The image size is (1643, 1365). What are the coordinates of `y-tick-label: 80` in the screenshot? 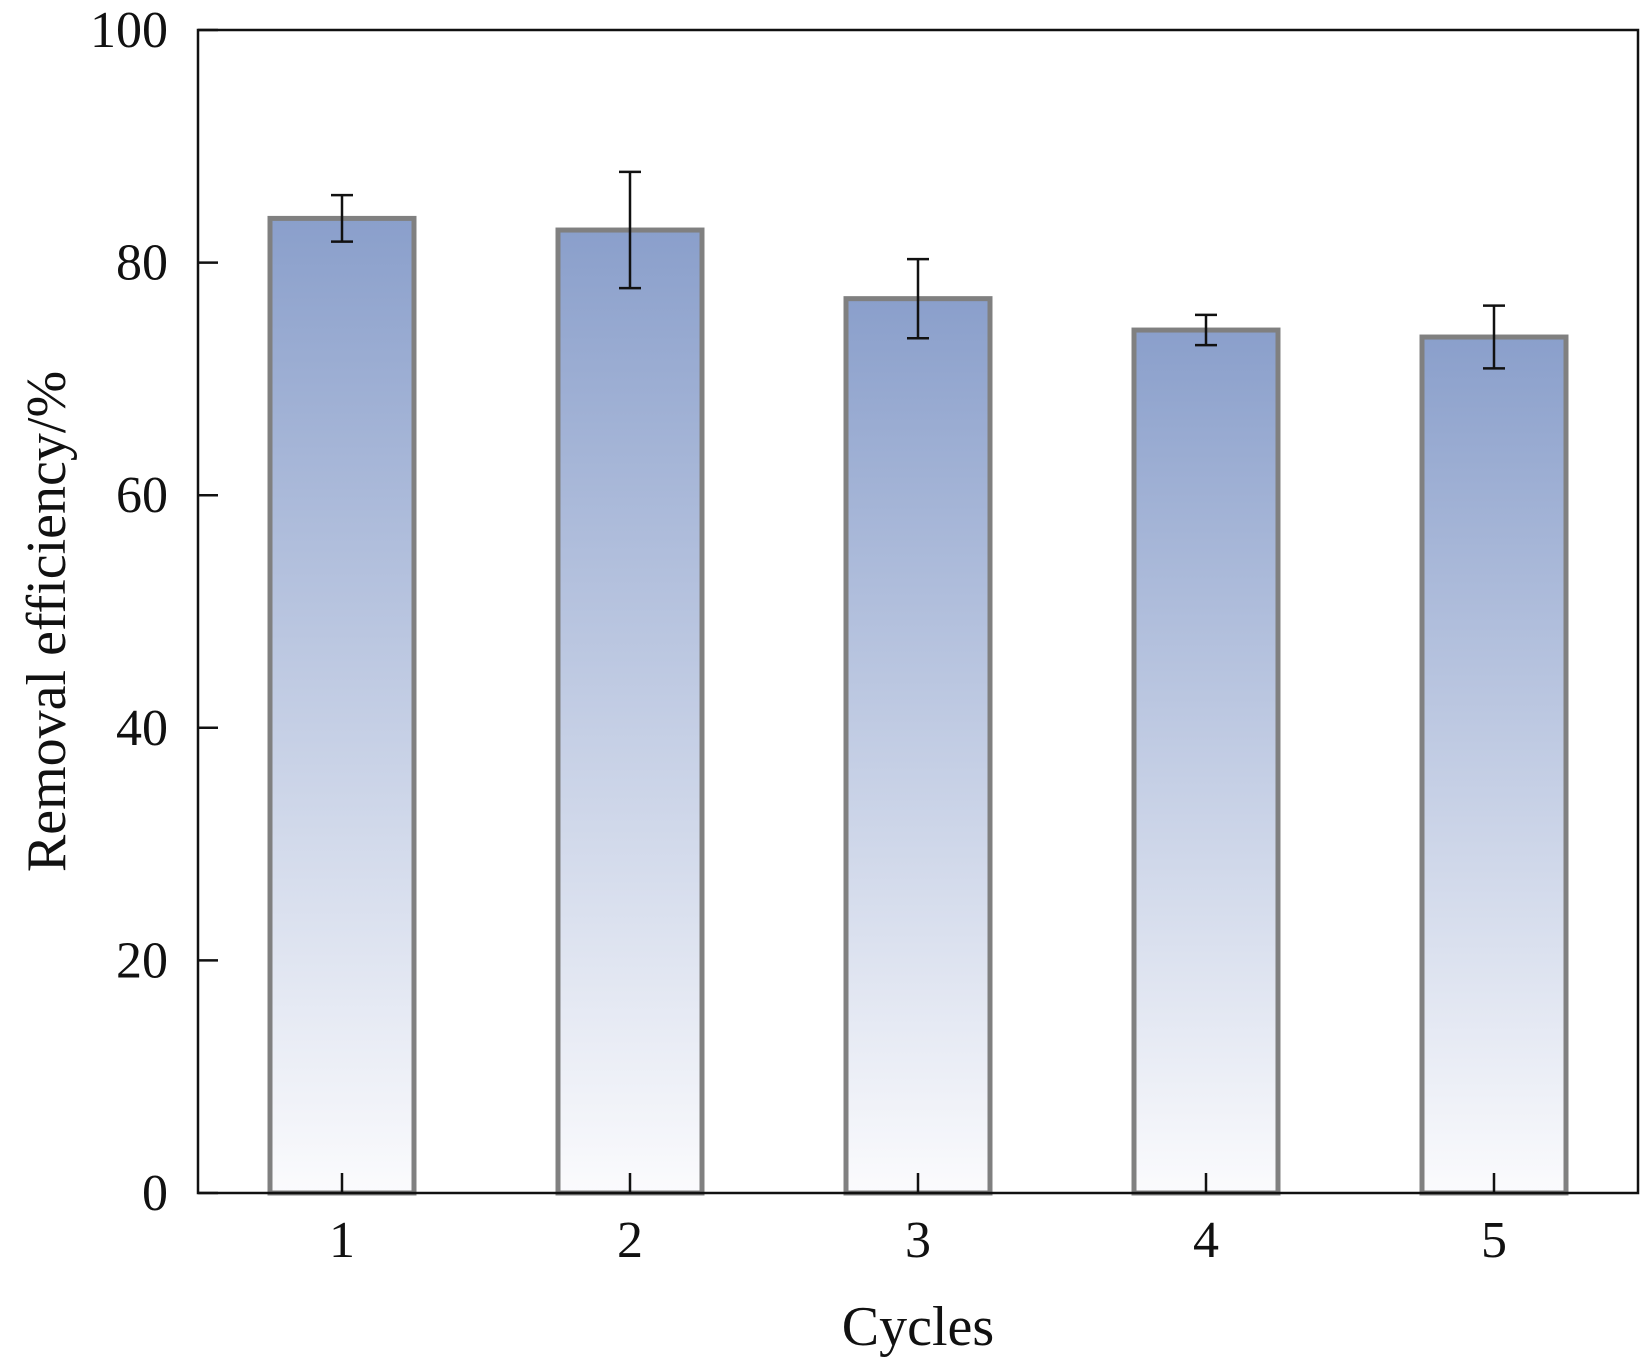 It's located at (142, 263).